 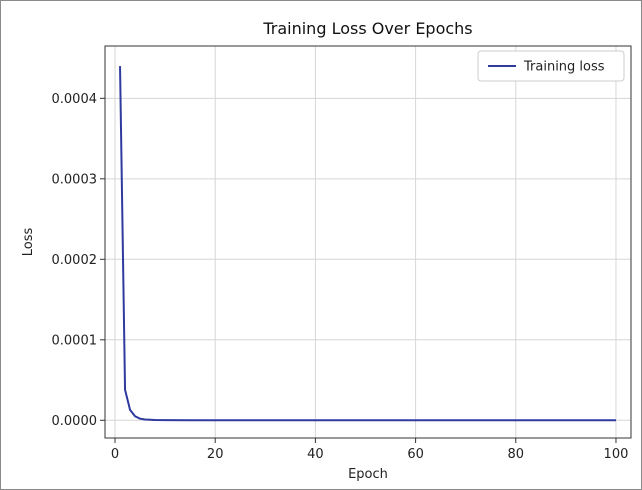 I want to click on legend-box, so click(x=551, y=66).